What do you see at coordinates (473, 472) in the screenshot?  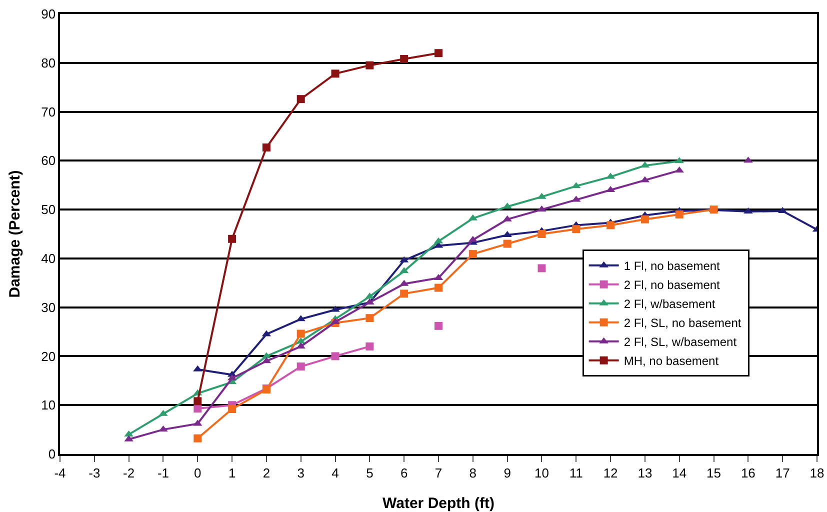 I see `x-tick-label: 8` at bounding box center [473, 472].